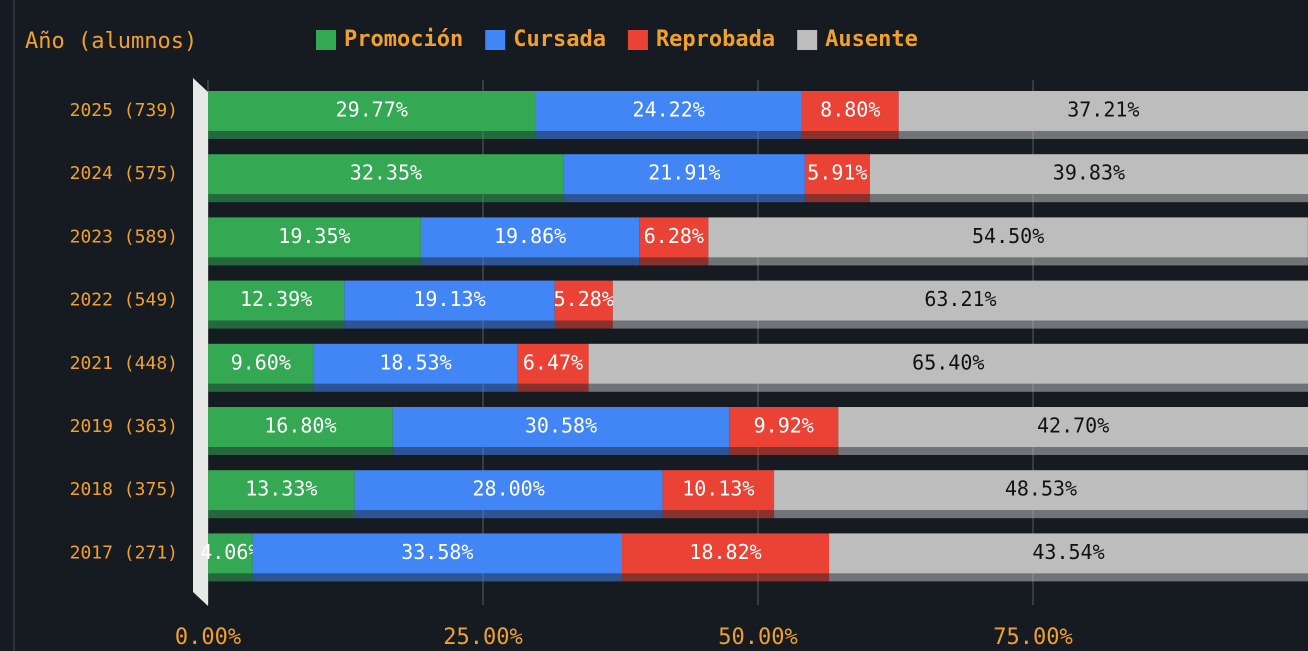  I want to click on value-label: 19.35%, so click(314, 236).